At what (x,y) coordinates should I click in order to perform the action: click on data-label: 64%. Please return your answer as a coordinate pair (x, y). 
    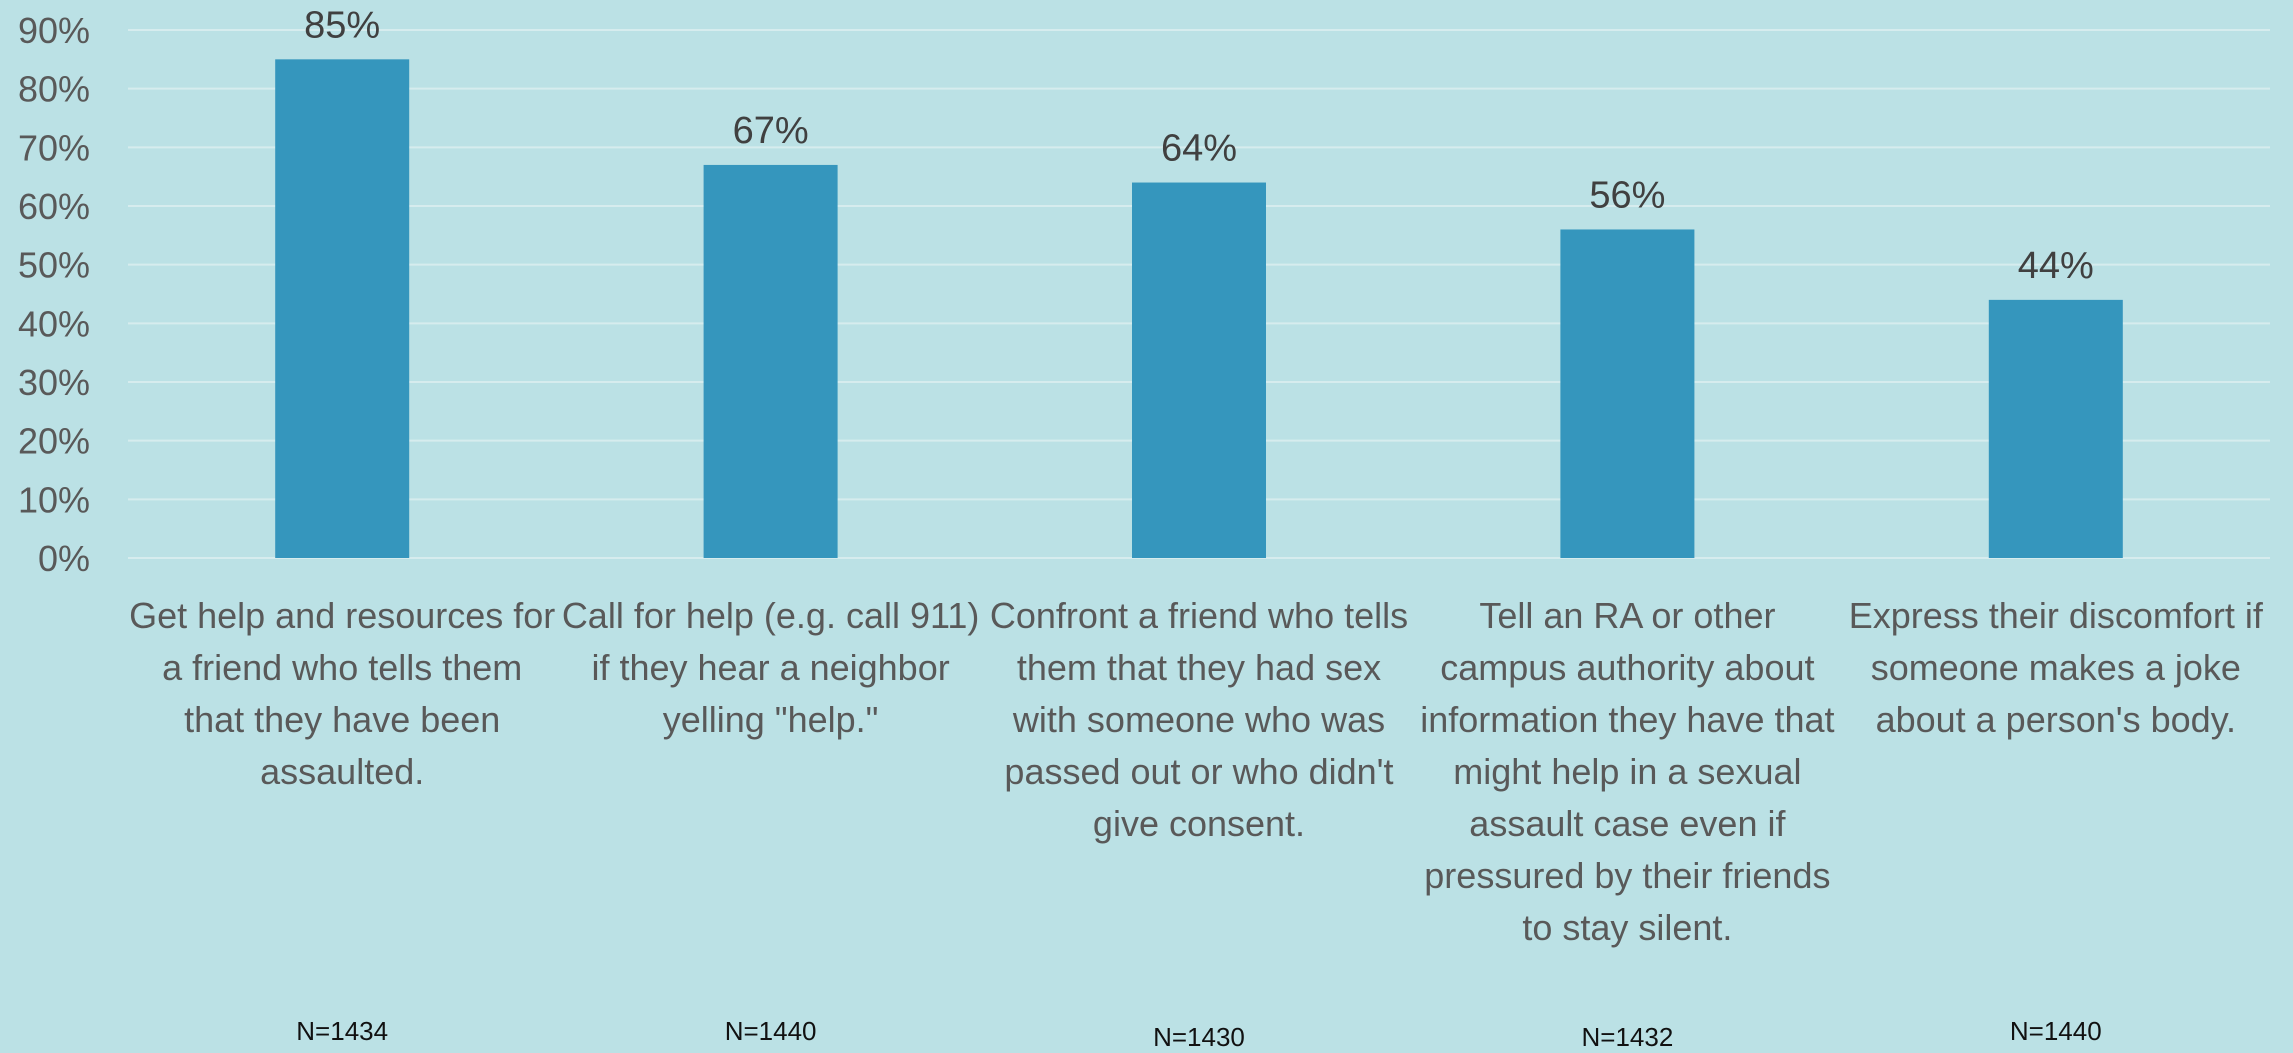
    Looking at the image, I should click on (1199, 149).